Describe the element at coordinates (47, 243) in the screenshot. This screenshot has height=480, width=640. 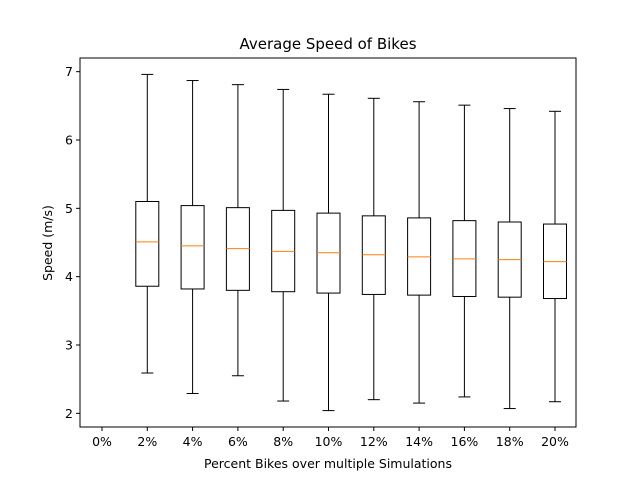
I see `y-axis-label: Speed (m/s)` at that location.